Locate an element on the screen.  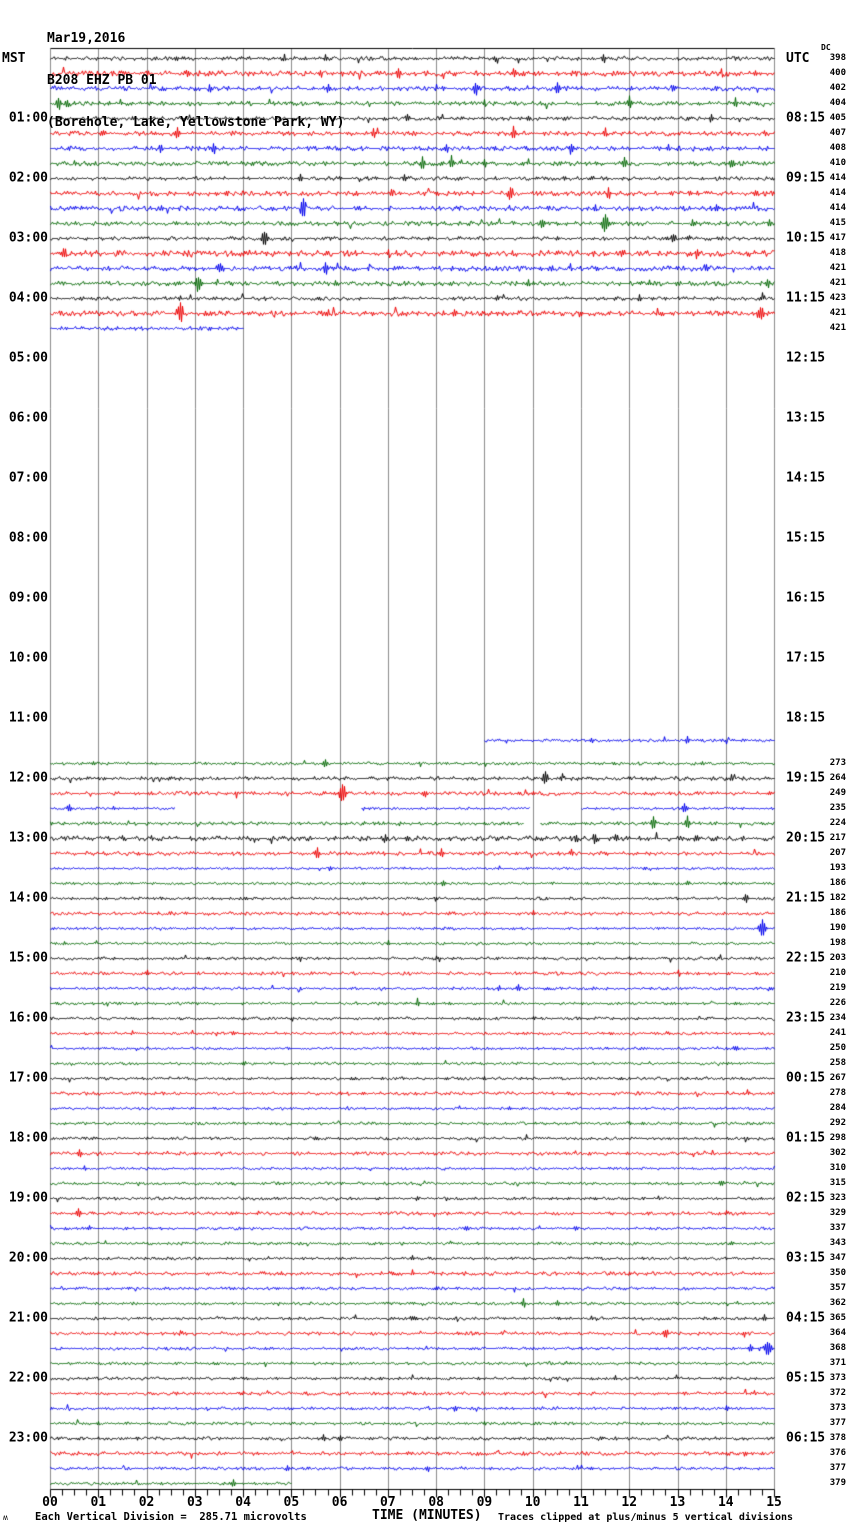
dc-offset-value: 323 is located at coordinates (837, 1198).